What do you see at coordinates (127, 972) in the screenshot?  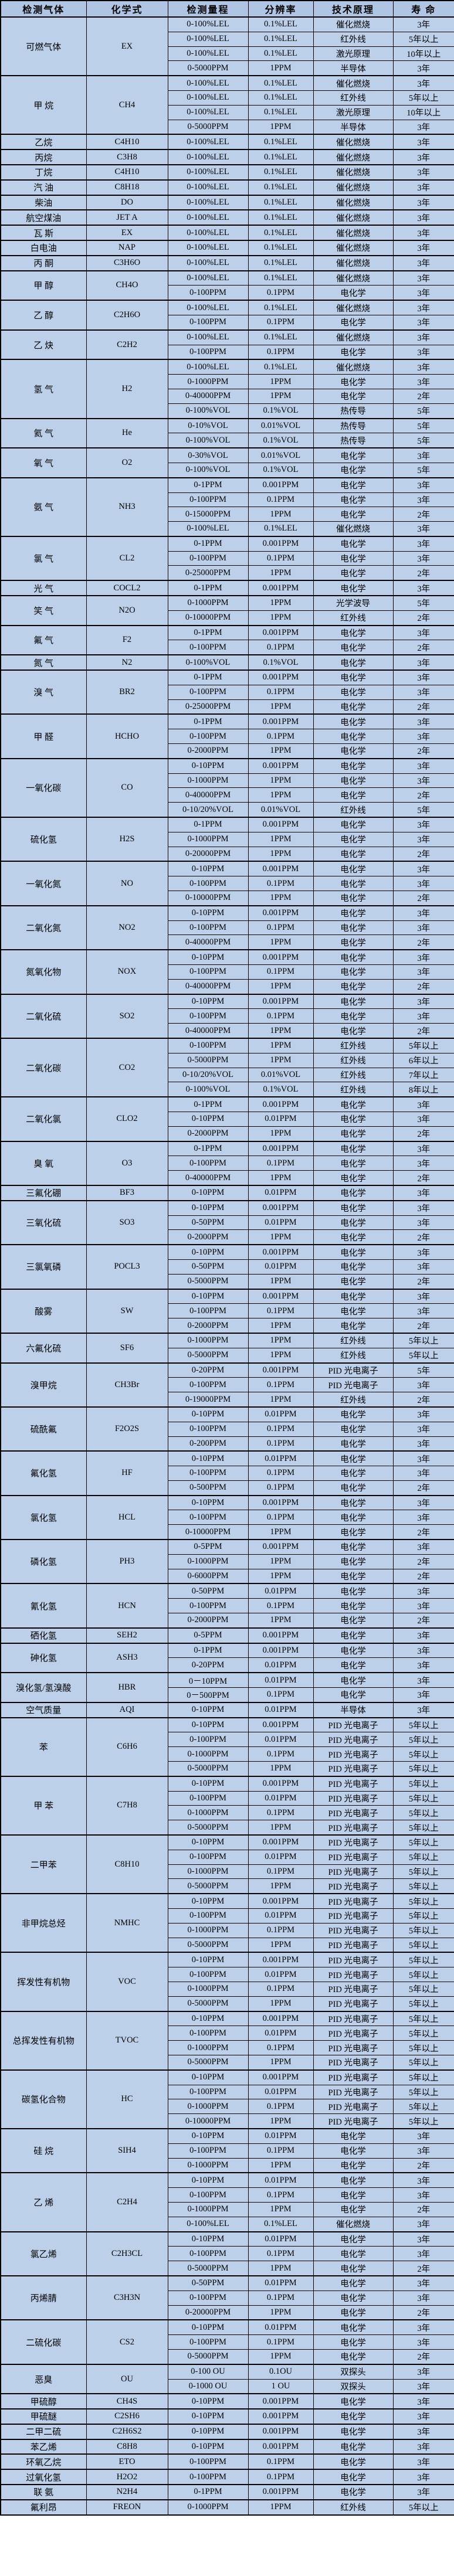 I see `formula-cell: NOX` at bounding box center [127, 972].